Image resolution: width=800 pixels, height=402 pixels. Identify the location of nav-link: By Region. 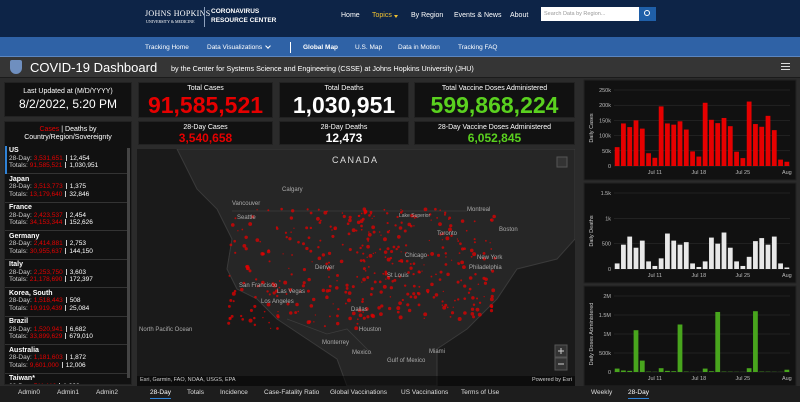
(427, 15).